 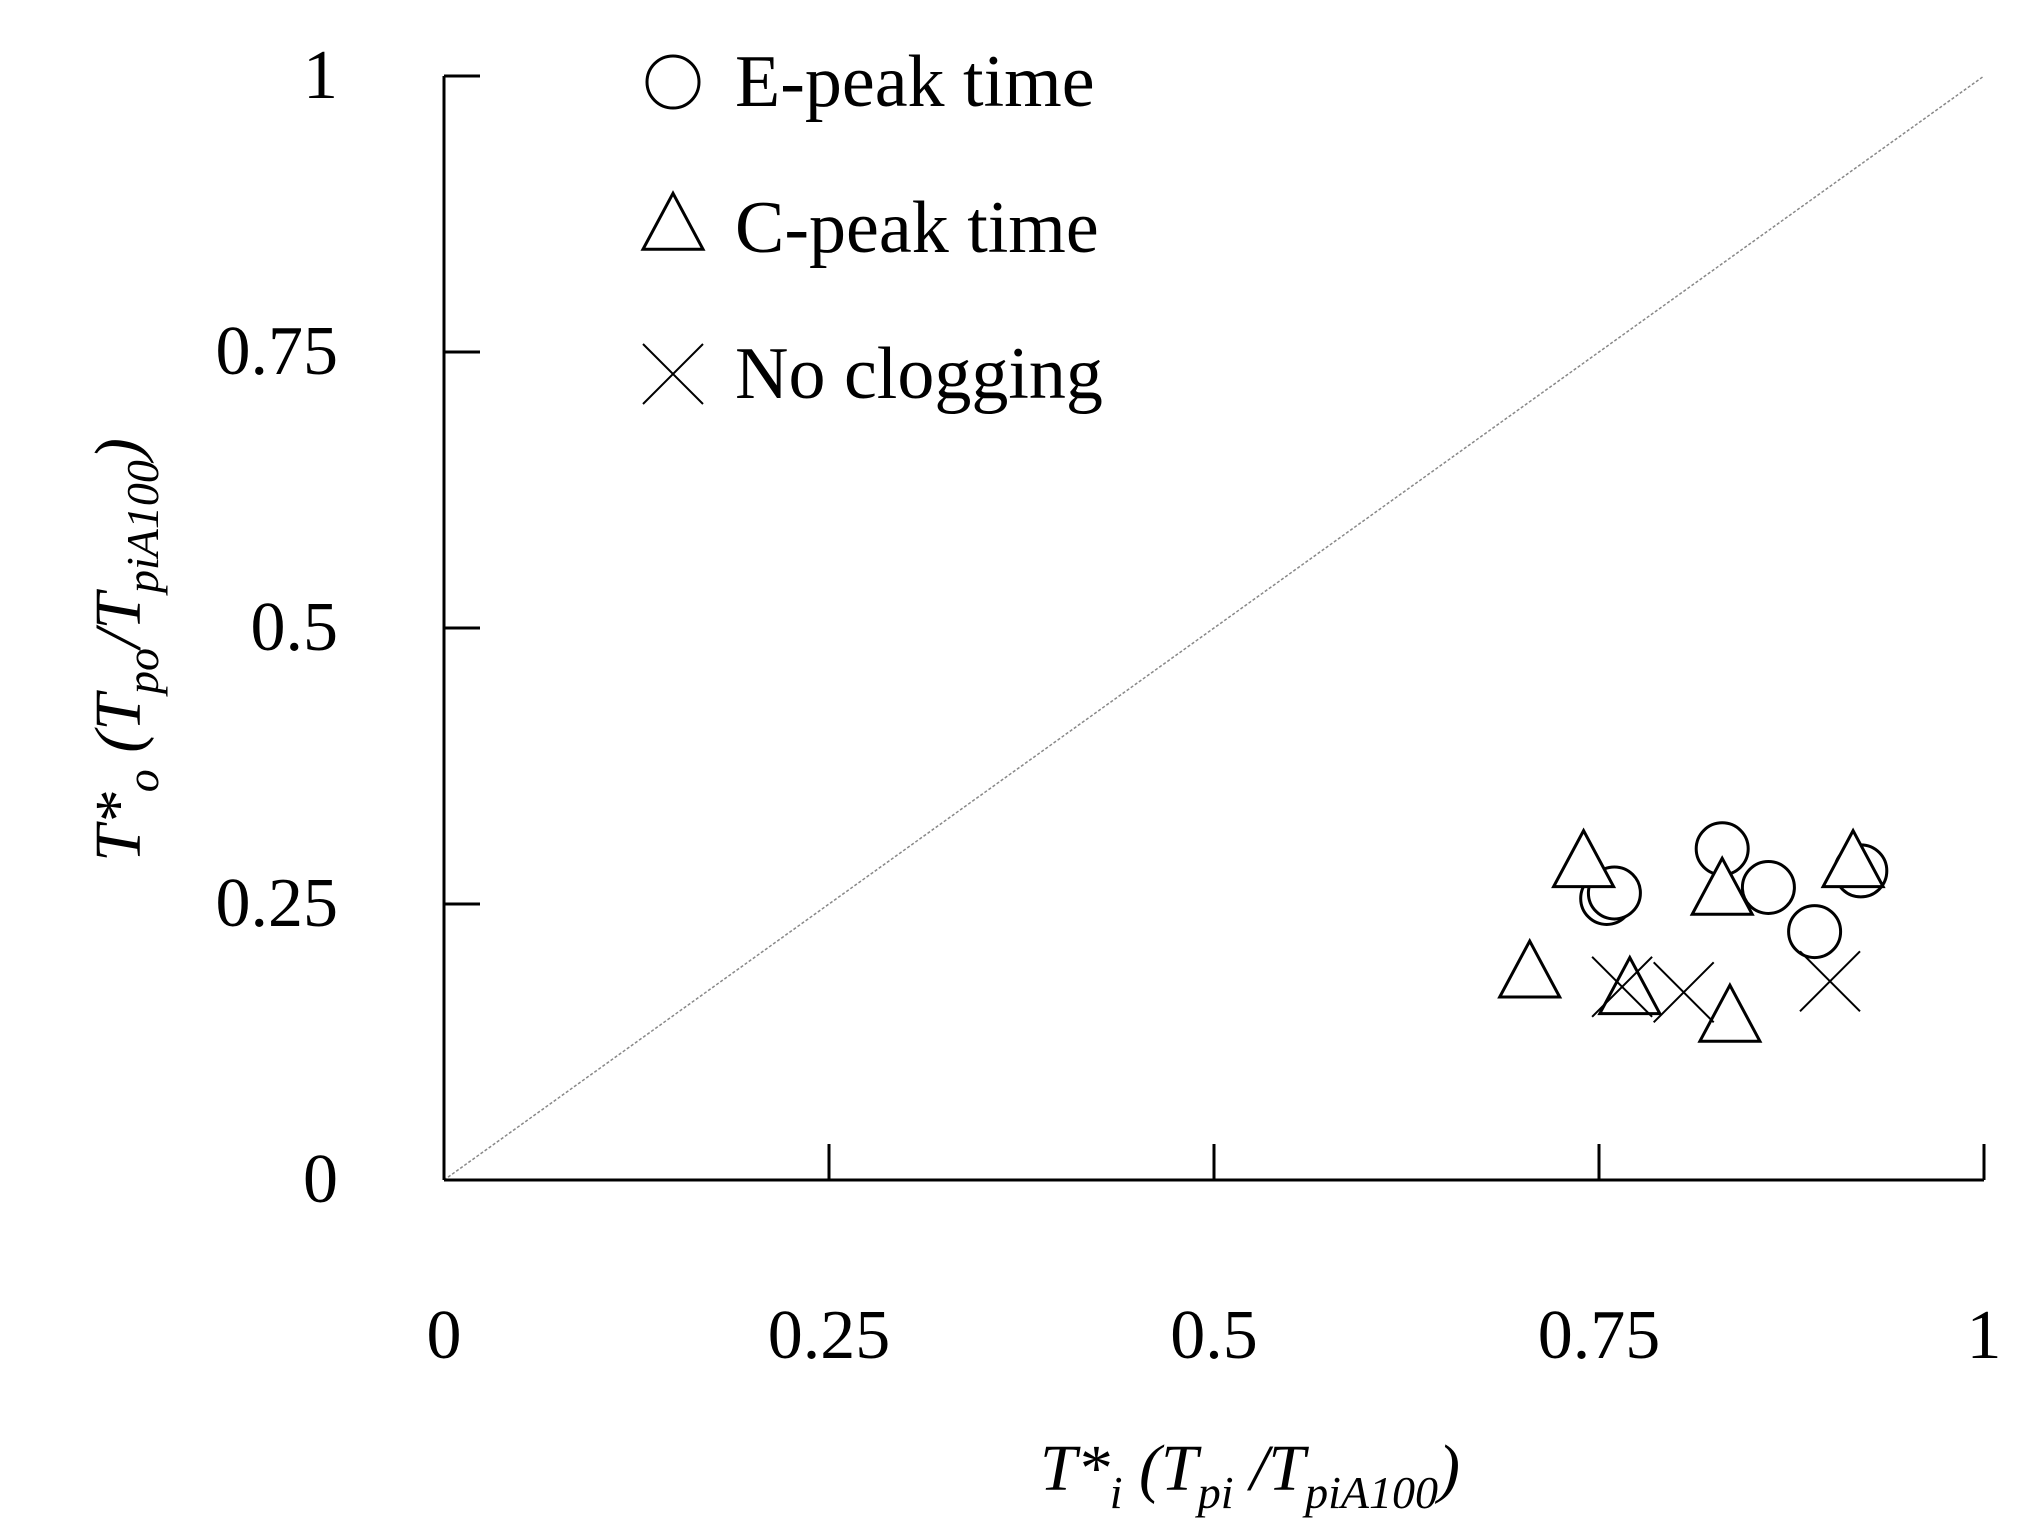 I want to click on legend: E-peak time C-peak time No clogging, so click(x=871, y=228).